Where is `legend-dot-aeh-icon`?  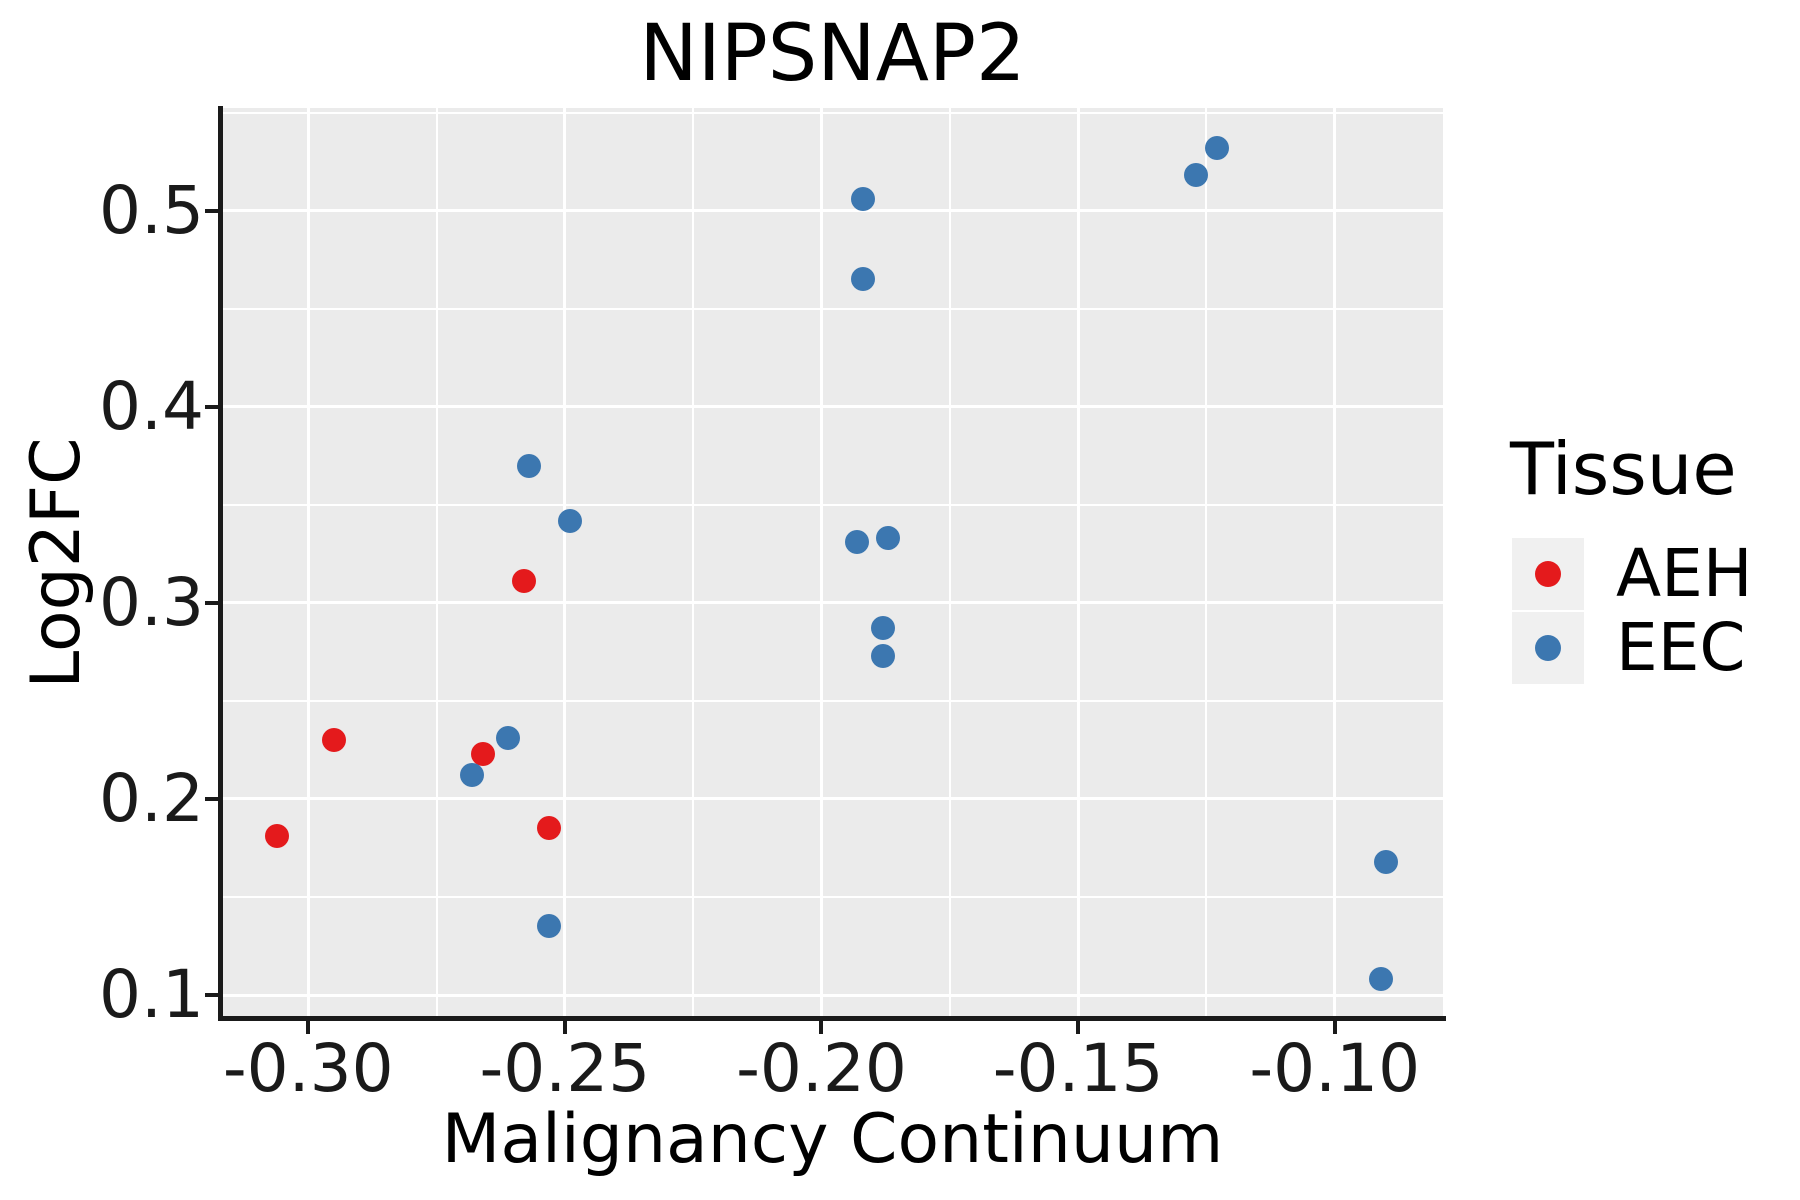
legend-dot-aeh-icon is located at coordinates (1548, 574).